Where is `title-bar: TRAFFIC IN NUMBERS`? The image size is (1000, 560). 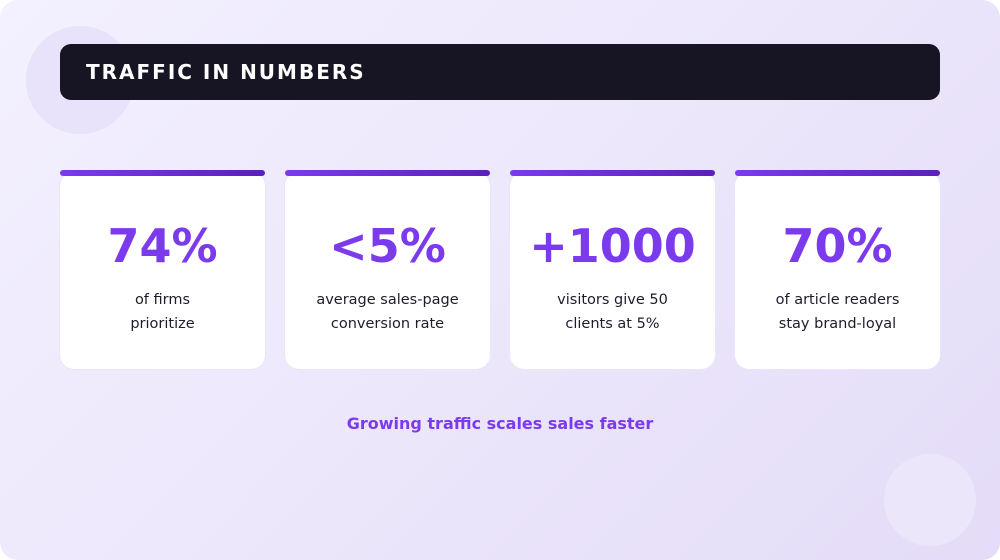
title-bar: TRAFFIC IN NUMBERS is located at coordinates (500, 72).